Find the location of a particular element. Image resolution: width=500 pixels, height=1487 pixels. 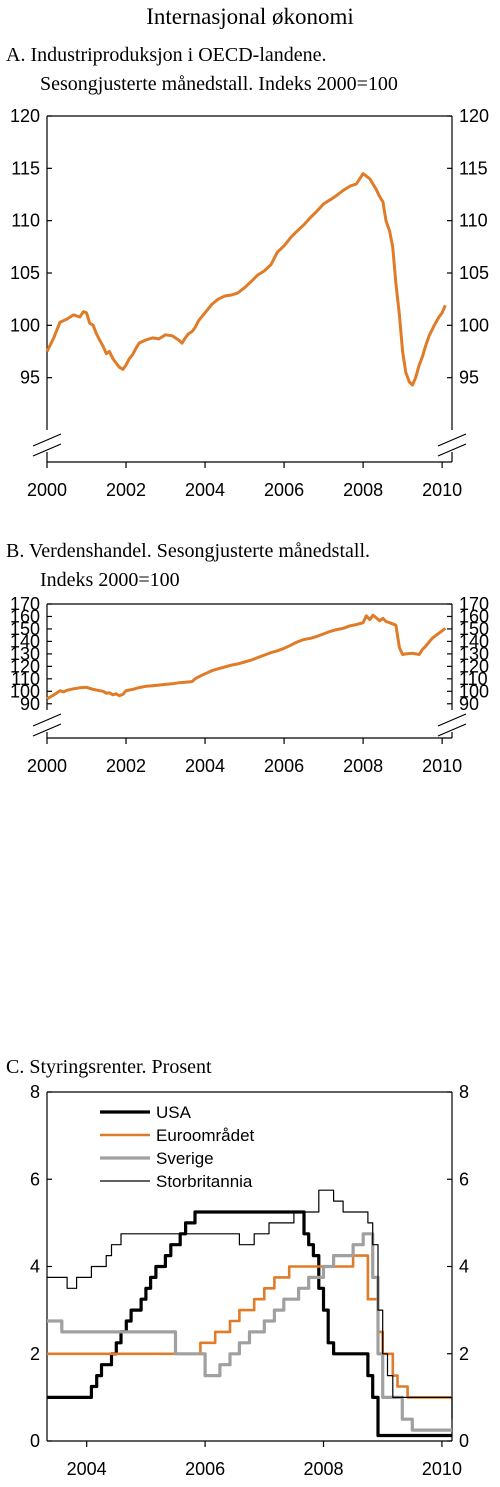

y-tick-label-right: 105 is located at coordinates (474, 273).